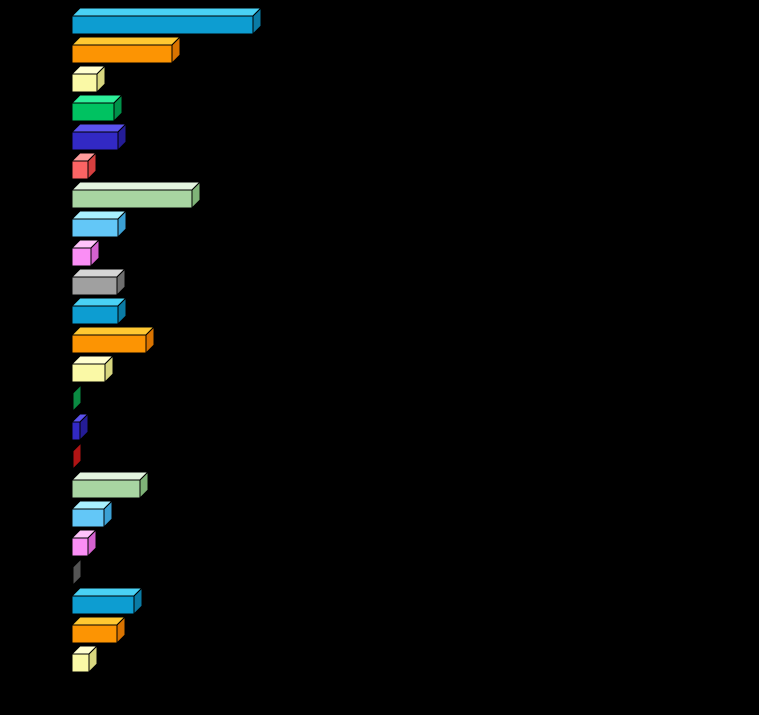 Image resolution: width=759 pixels, height=715 pixels. What do you see at coordinates (126, 41) in the screenshot?
I see `bar-2-top-face` at bounding box center [126, 41].